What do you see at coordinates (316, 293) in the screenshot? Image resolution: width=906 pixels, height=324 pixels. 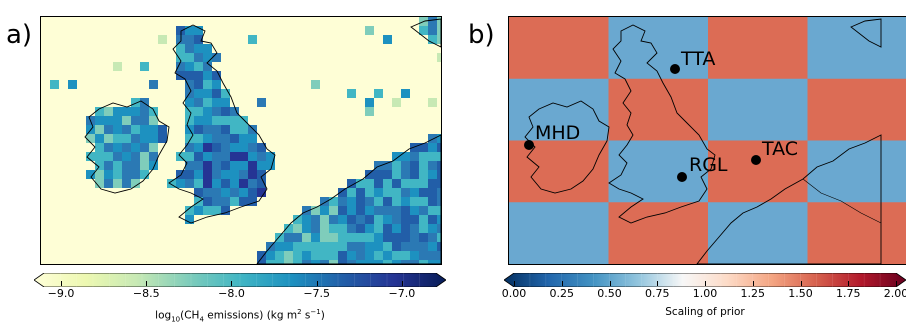 I see `colorbar-tick-label: −7.5` at bounding box center [316, 293].